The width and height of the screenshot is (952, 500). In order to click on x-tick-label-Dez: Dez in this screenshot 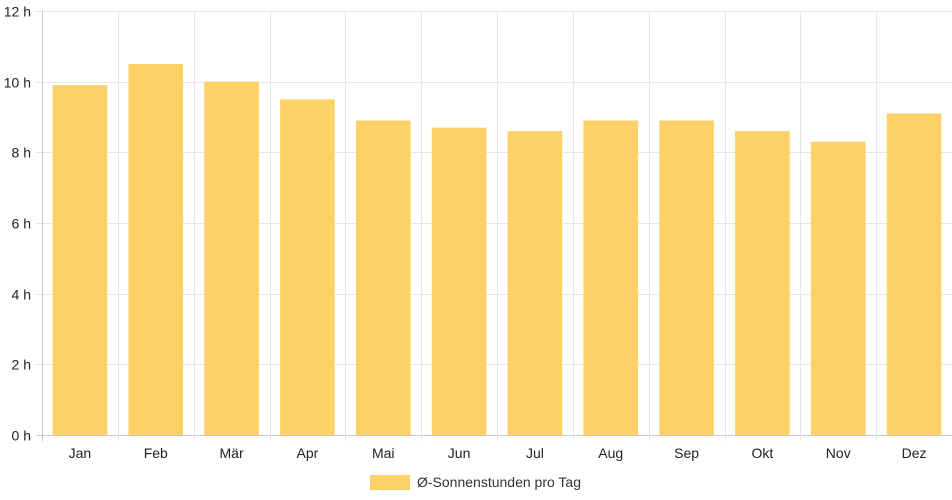, I will do `click(914, 453)`.